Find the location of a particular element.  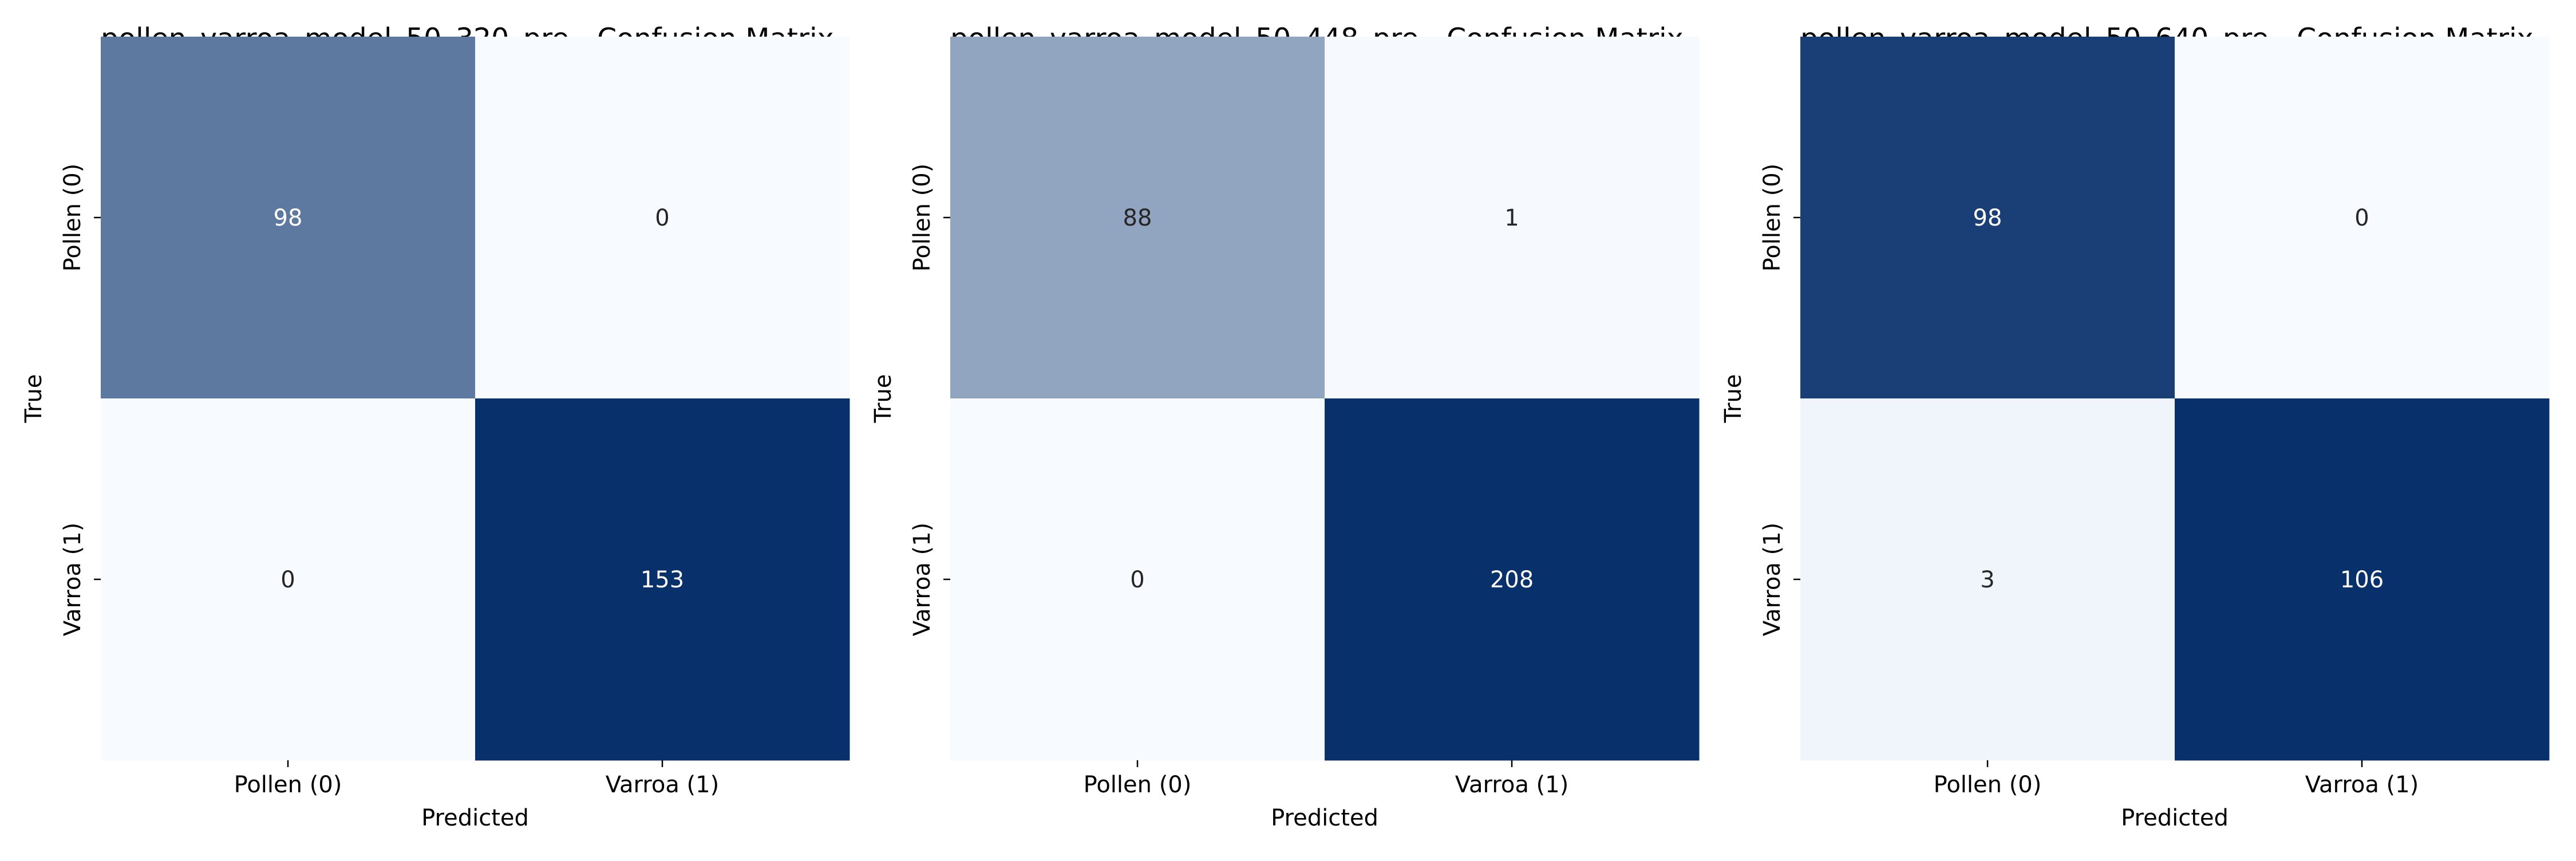

data-label-r1-c1: 106 is located at coordinates (2362, 580).